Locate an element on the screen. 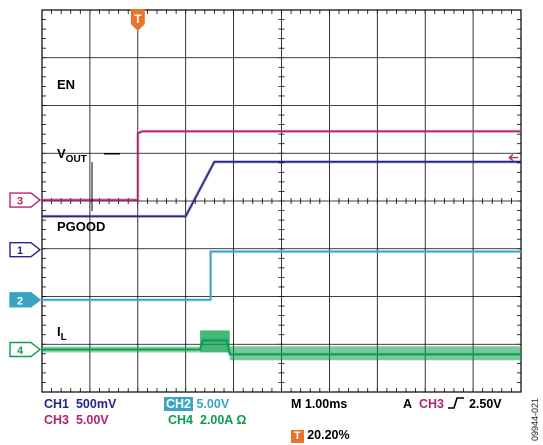  rising-edge-icon is located at coordinates (456, 403).